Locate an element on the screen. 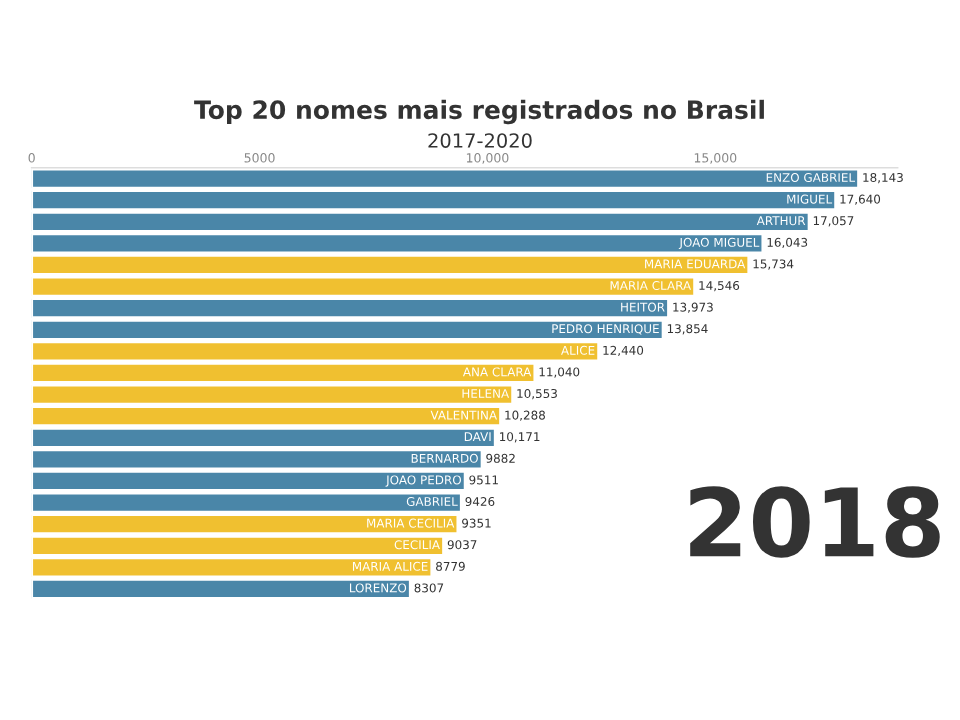 The width and height of the screenshot is (960, 720). chart-subtitle: 2017-2020 is located at coordinates (480, 140).